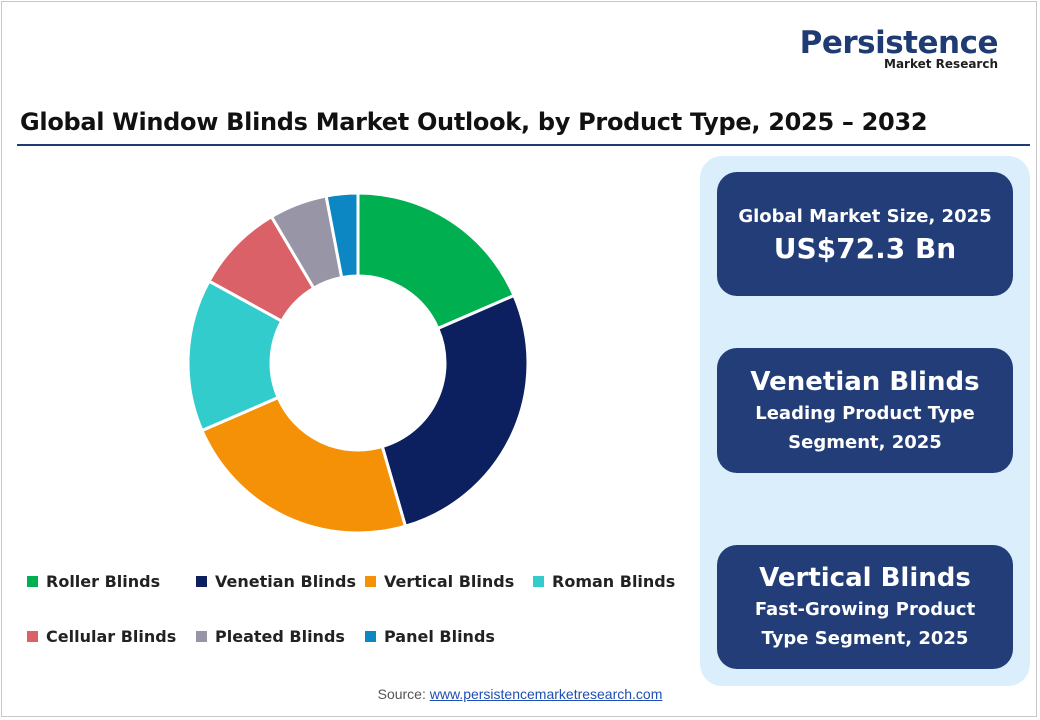 This screenshot has width=1040, height=720. What do you see at coordinates (614, 581) in the screenshot?
I see `legend-label: Roman Blinds` at bounding box center [614, 581].